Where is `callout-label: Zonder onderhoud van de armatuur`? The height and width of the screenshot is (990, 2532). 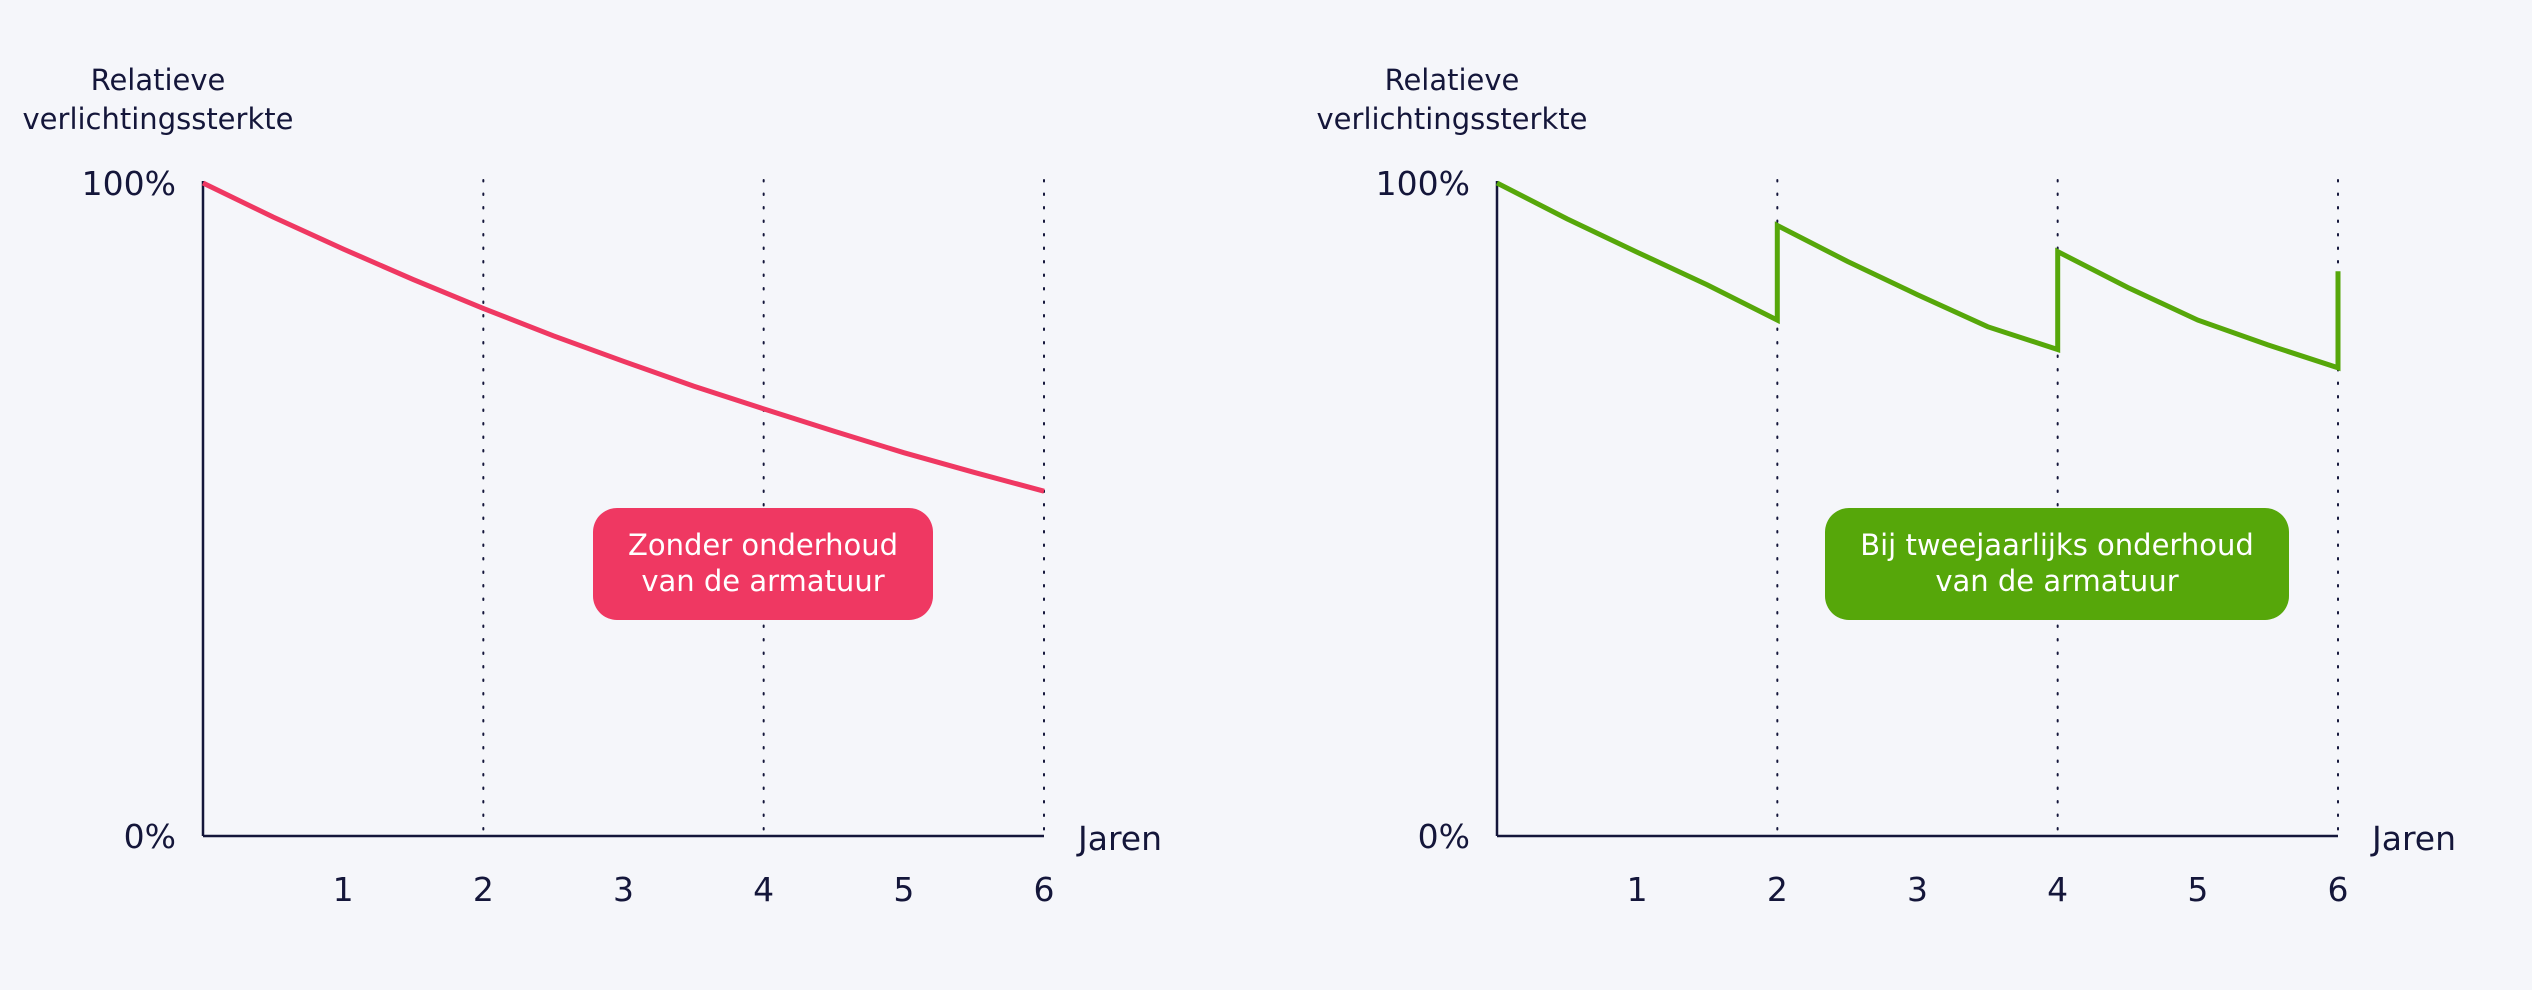
callout-label: Zonder onderhoud van de armatuur is located at coordinates (763, 563).